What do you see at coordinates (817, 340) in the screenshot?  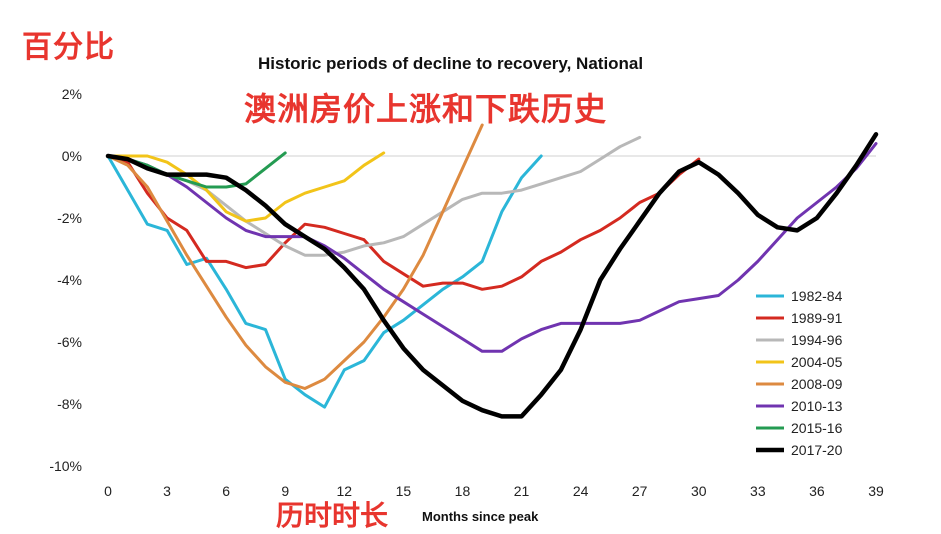 I see `legend-label: 1994-96` at bounding box center [817, 340].